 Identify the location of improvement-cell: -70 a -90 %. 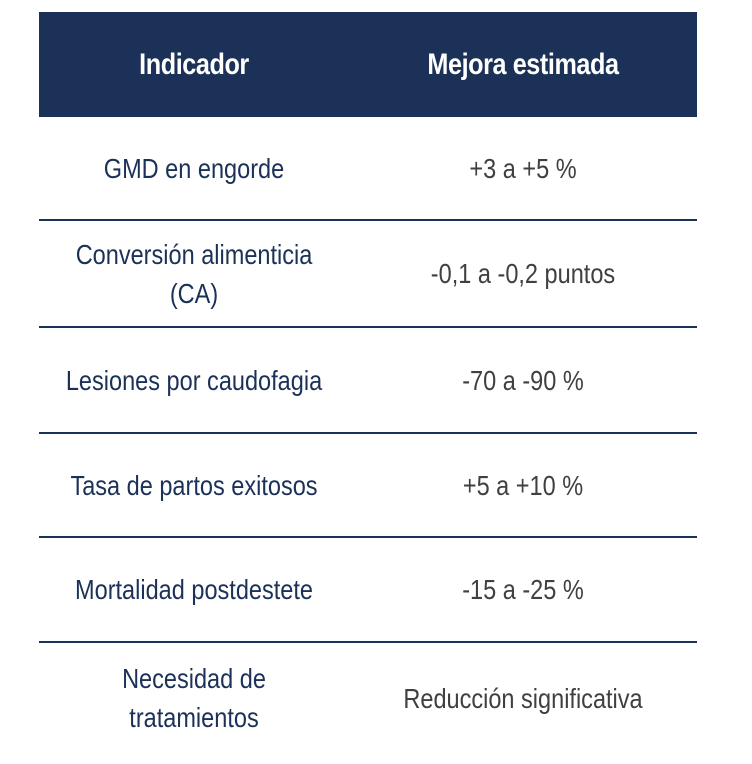
(523, 380).